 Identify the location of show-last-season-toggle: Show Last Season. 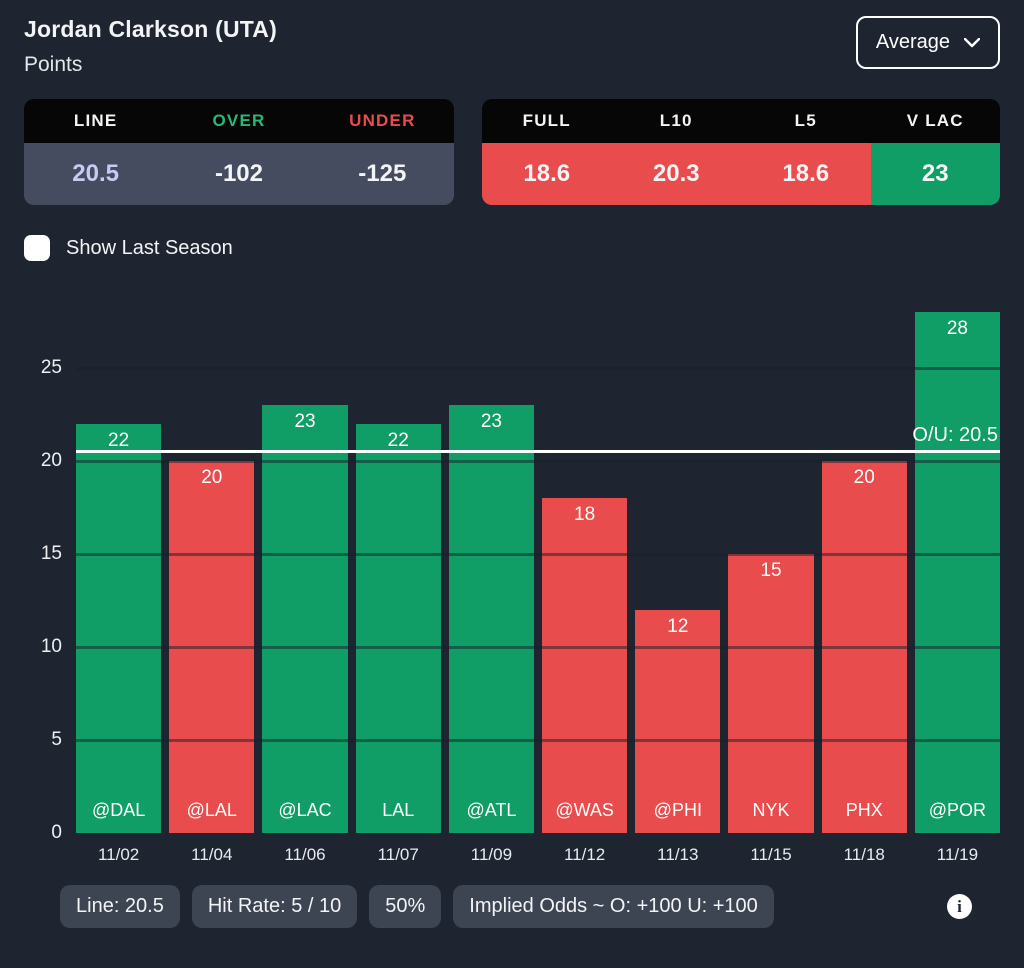
(128, 248).